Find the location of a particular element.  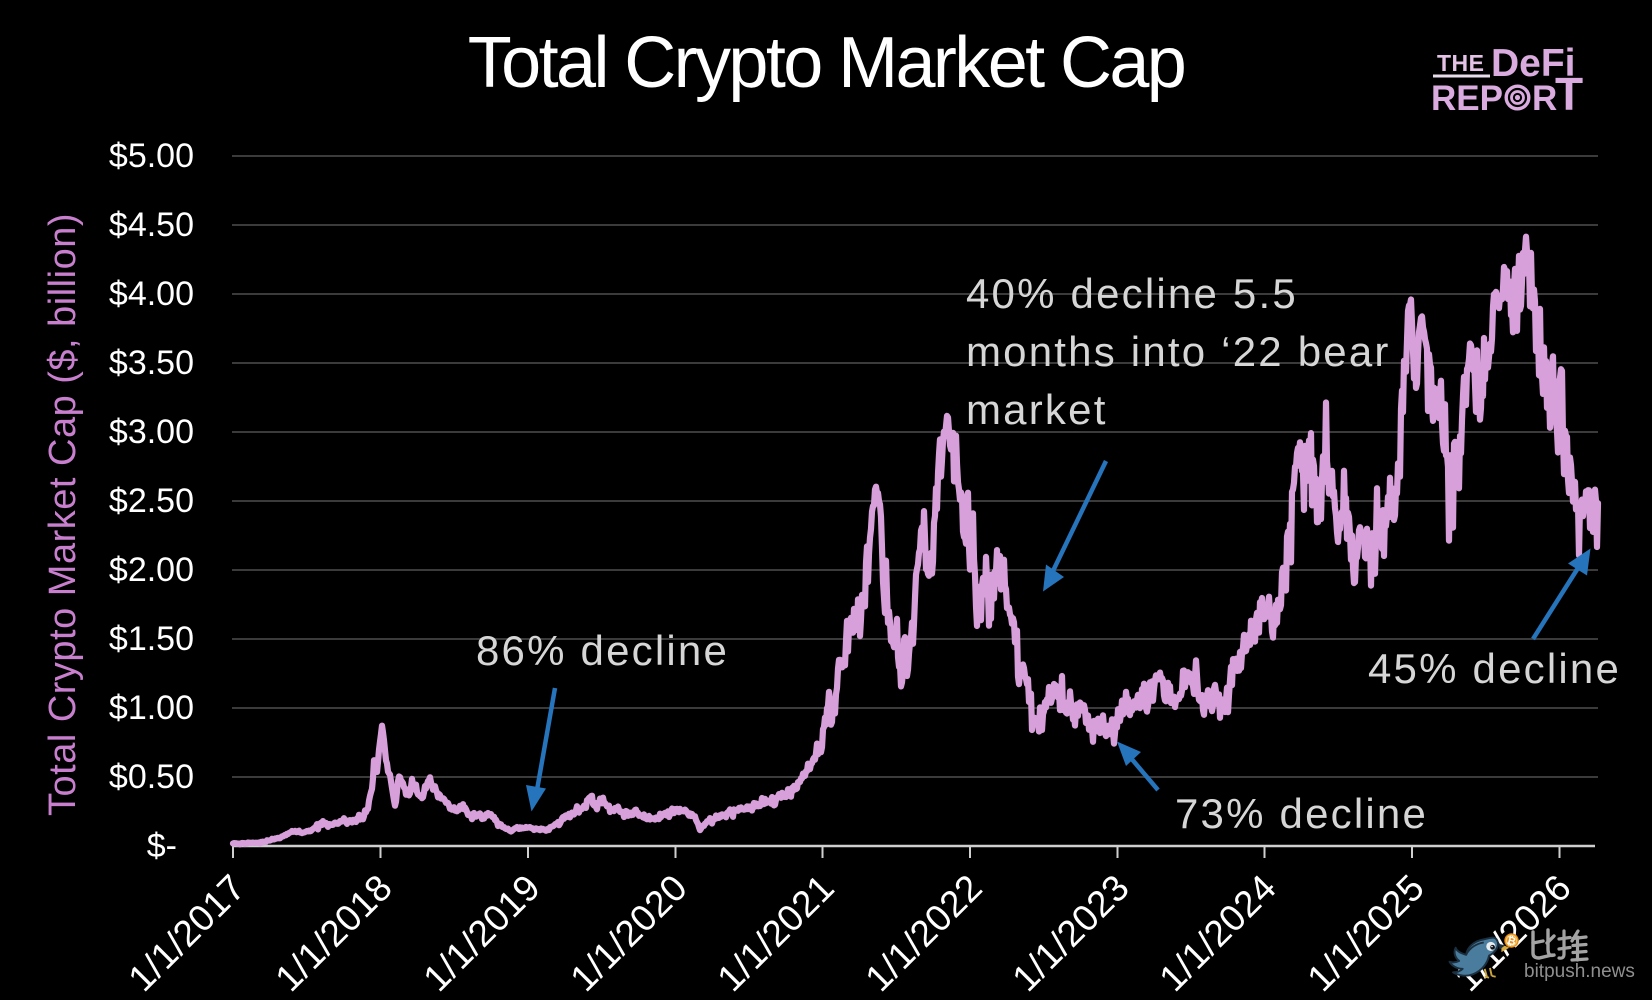

svg-text: REP is located at coordinates (1467, 98).